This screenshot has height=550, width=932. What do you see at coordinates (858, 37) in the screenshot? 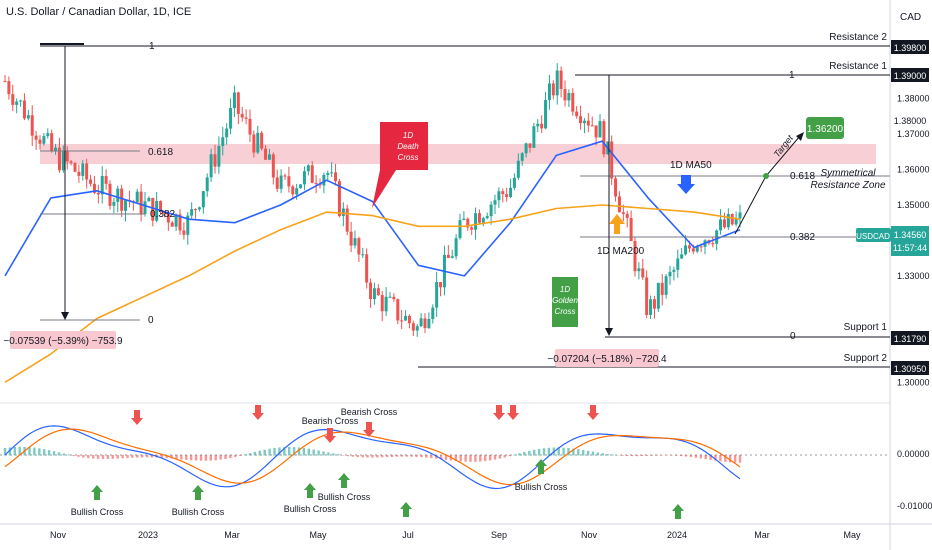
I see `resistance-2-label: Resistance 2` at bounding box center [858, 37].